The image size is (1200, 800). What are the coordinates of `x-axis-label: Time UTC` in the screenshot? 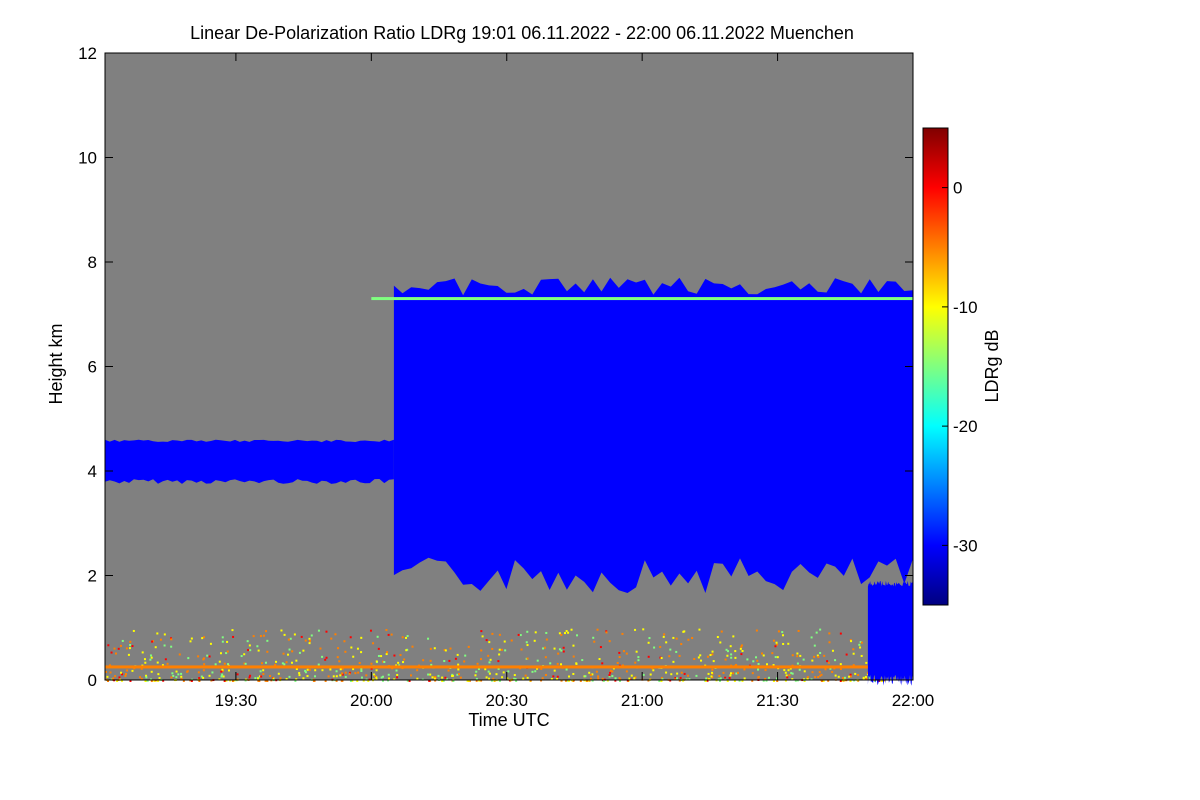 It's located at (508, 720).